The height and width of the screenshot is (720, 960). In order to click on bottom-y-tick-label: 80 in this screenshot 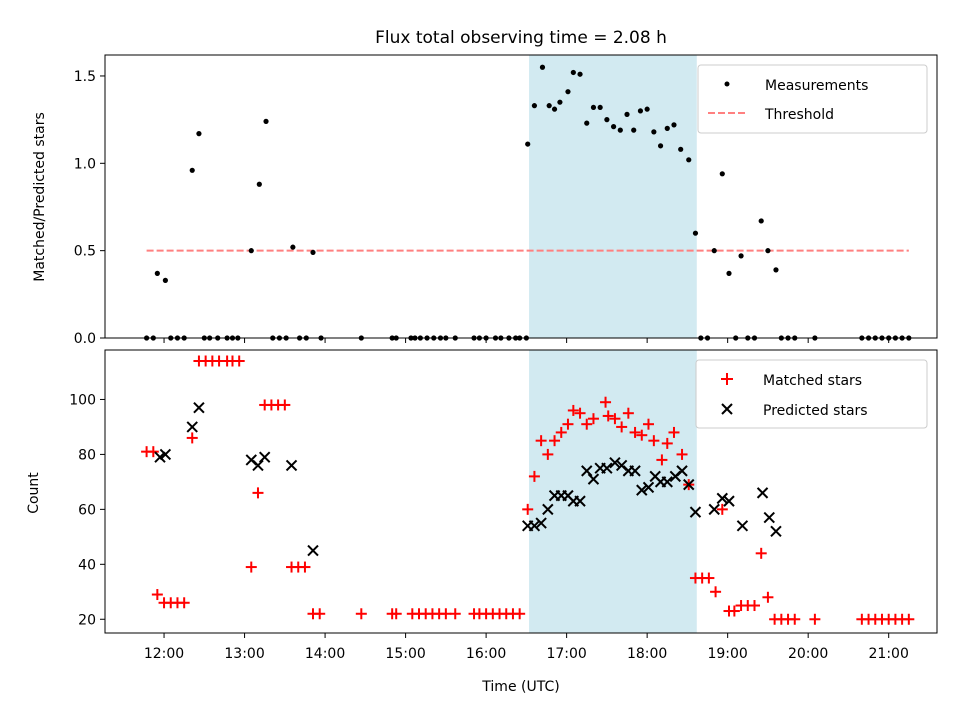, I will do `click(87, 455)`.